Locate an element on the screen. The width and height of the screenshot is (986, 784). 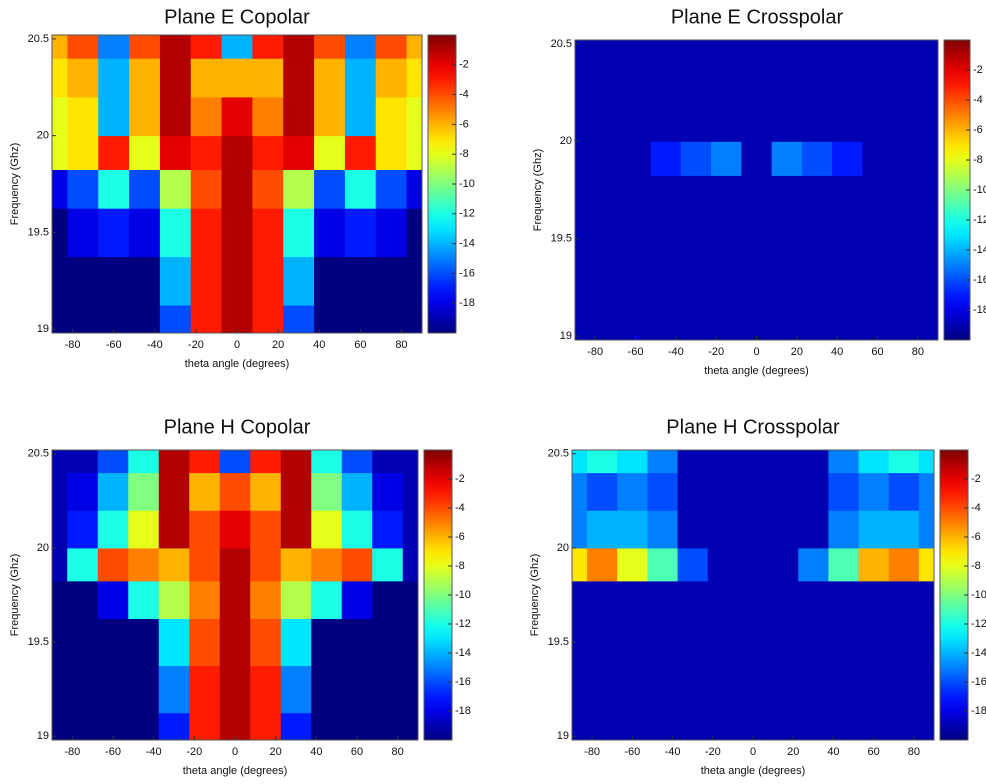
colorbar-tick-label: -14 is located at coordinates (467, 244).